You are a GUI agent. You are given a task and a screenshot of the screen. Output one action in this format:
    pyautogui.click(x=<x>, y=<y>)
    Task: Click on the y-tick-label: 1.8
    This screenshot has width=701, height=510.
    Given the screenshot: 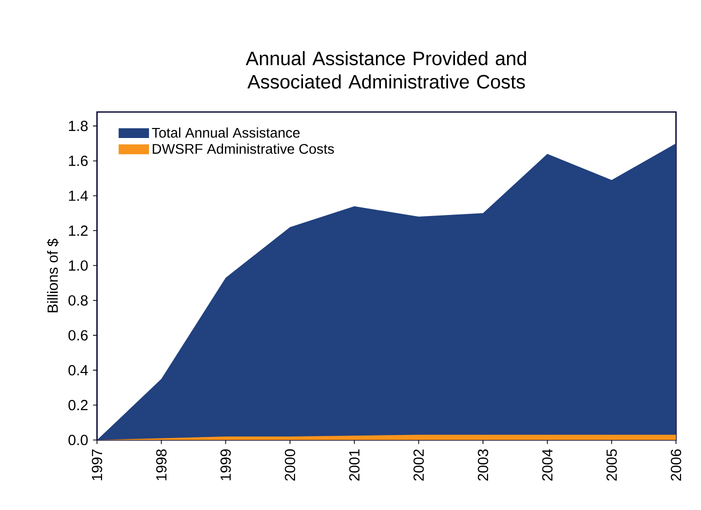 What is the action you would take?
    pyautogui.click(x=78, y=126)
    